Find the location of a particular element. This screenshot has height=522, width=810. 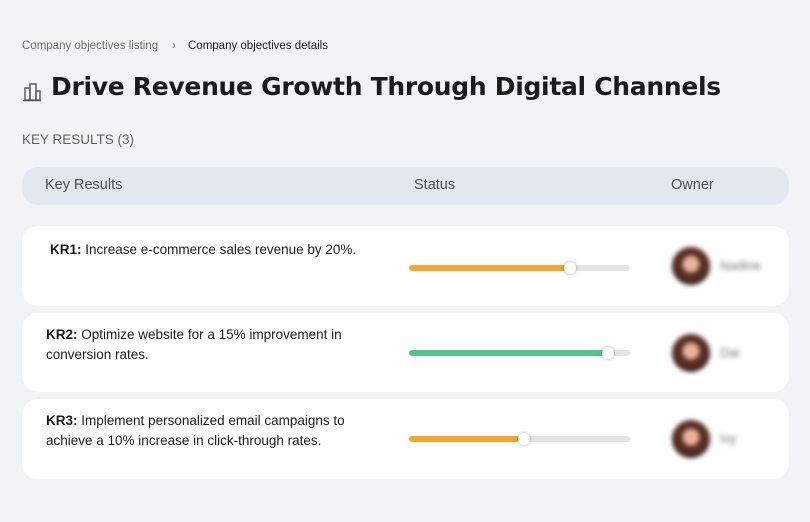

column-header: Owner is located at coordinates (692, 185).